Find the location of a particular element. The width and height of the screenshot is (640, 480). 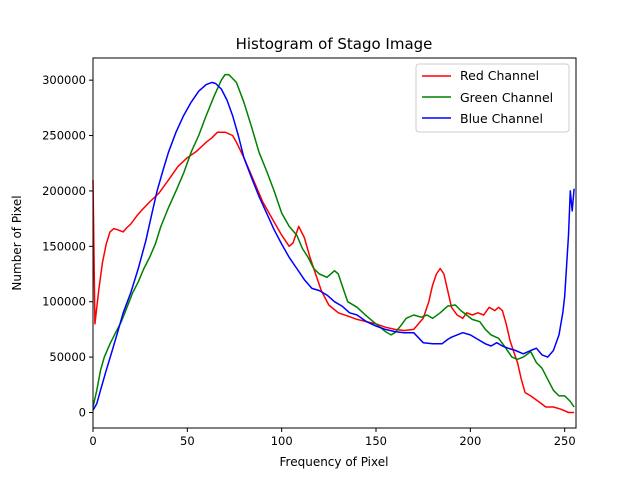

x-axis-ticks: 0 50 100 150 200 250 is located at coordinates (332, 438).